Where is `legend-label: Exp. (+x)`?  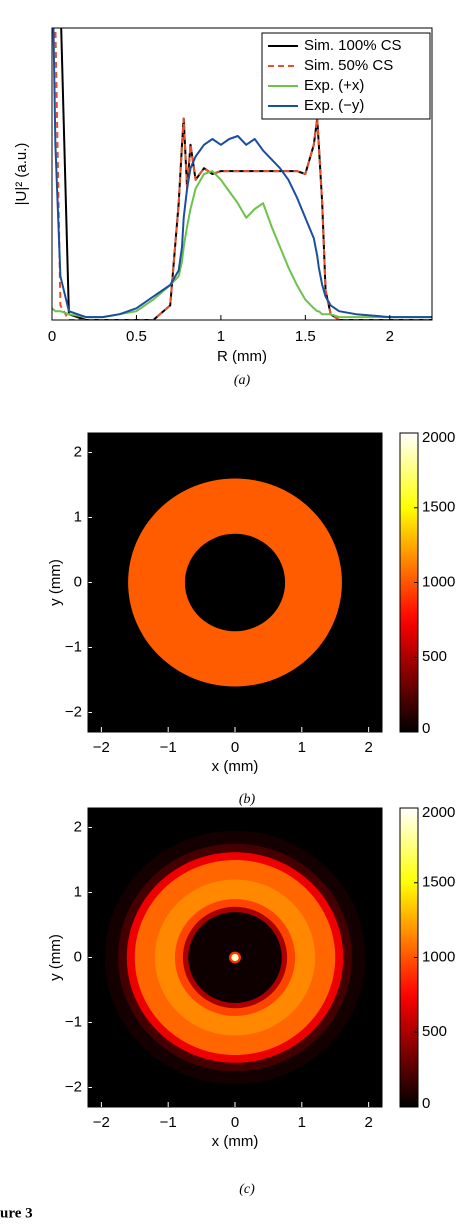 legend-label: Exp. (+x) is located at coordinates (334, 85).